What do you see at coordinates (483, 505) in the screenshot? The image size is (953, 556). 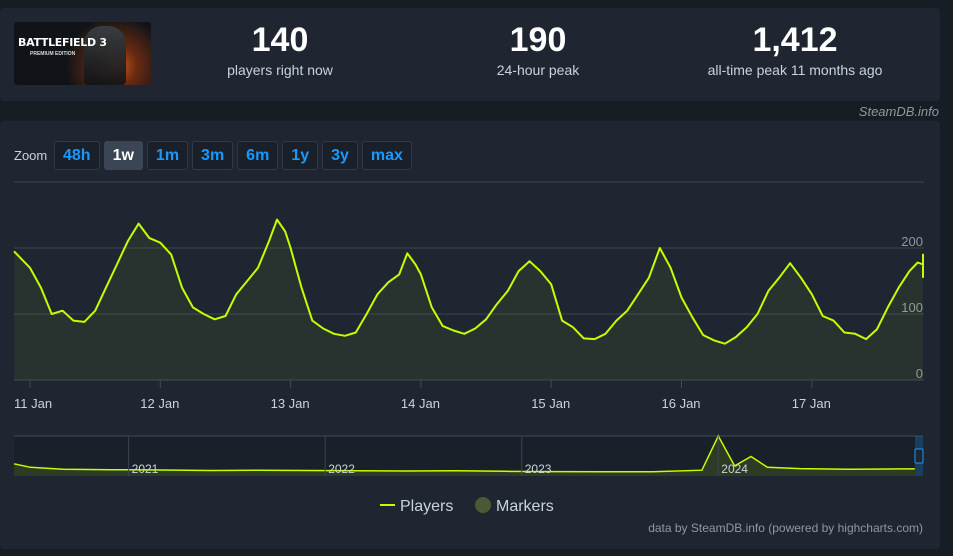 I see `legend-markers-symbol` at bounding box center [483, 505].